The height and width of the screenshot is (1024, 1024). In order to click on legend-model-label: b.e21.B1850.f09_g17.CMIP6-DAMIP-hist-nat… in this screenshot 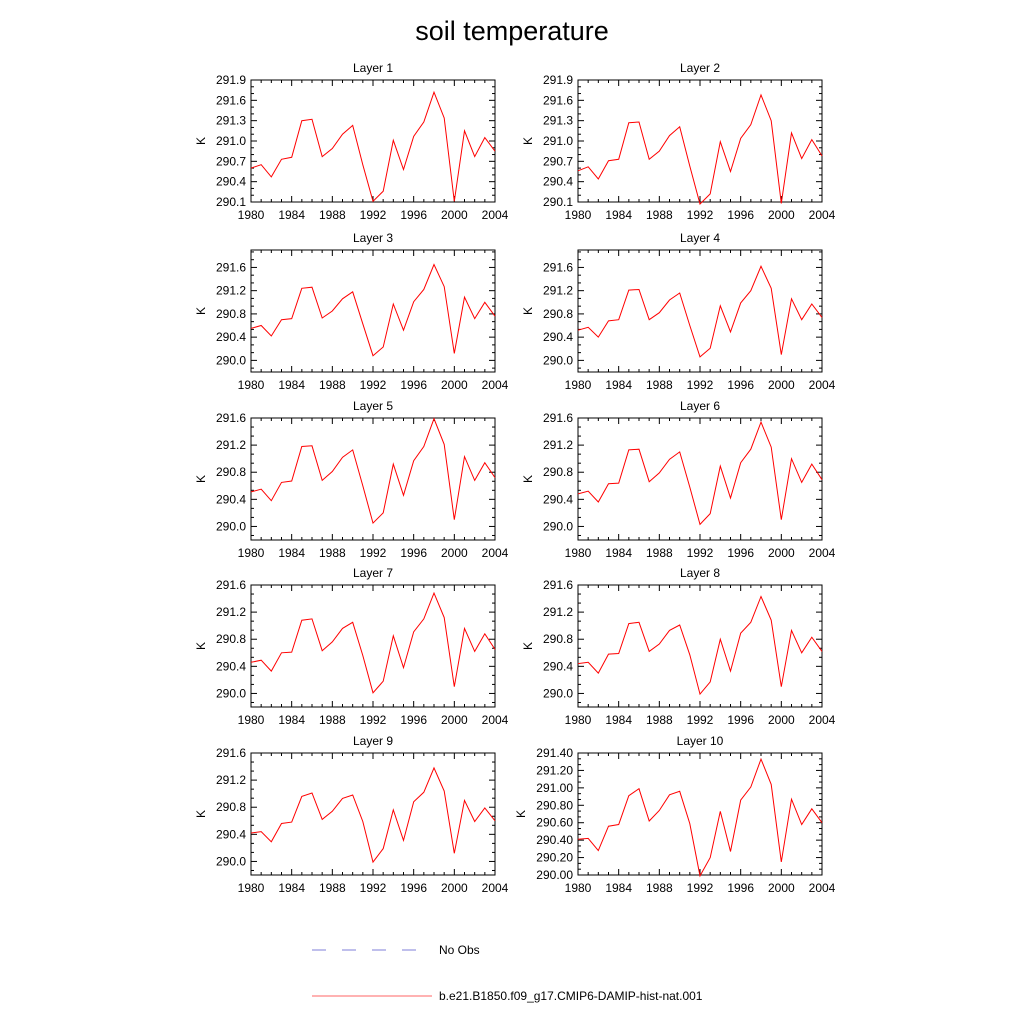, I will do `click(571, 996)`.